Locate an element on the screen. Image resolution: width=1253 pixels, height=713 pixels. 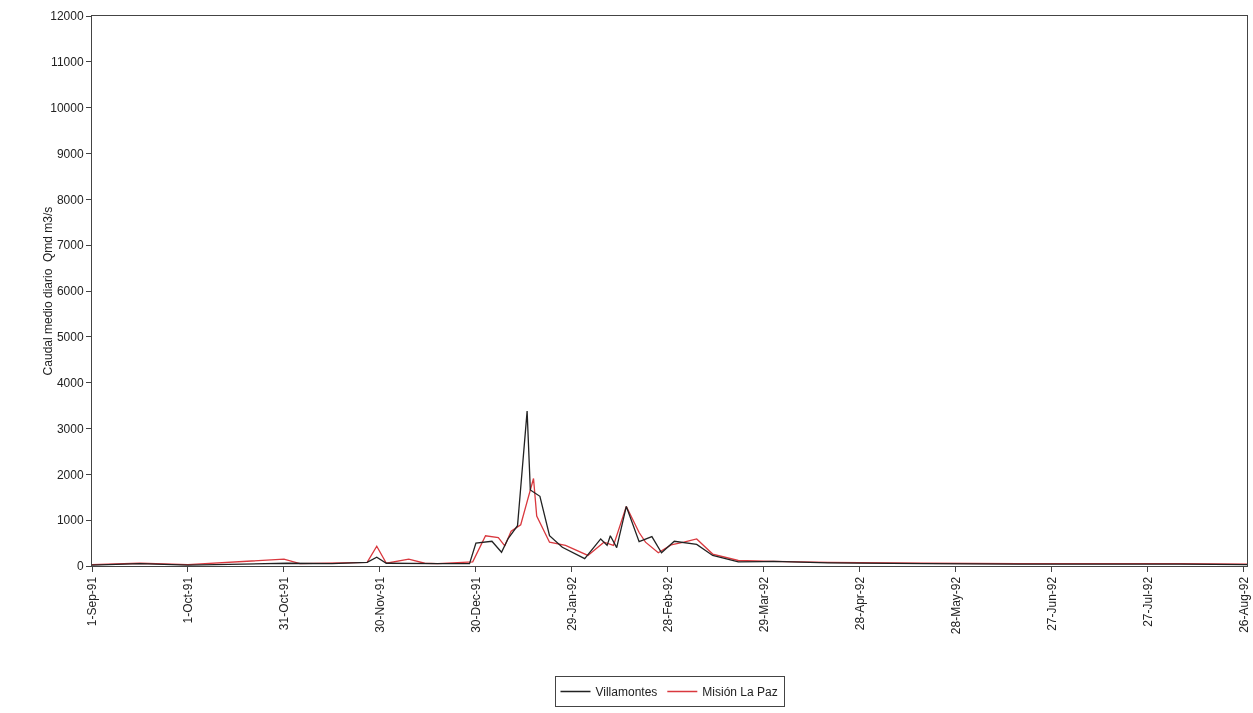
x-tick-label: 1-Oct-91 is located at coordinates (187, 600).